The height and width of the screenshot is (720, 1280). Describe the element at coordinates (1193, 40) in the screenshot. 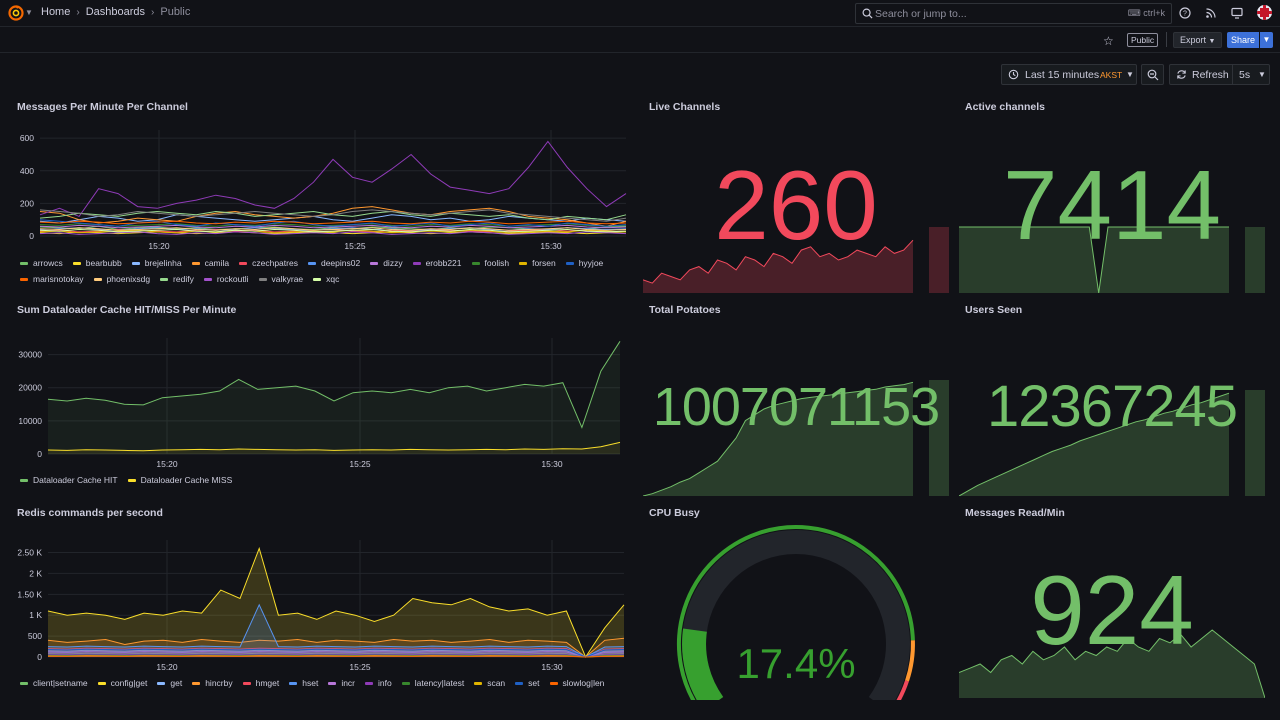

I see `export-label: Export` at that location.